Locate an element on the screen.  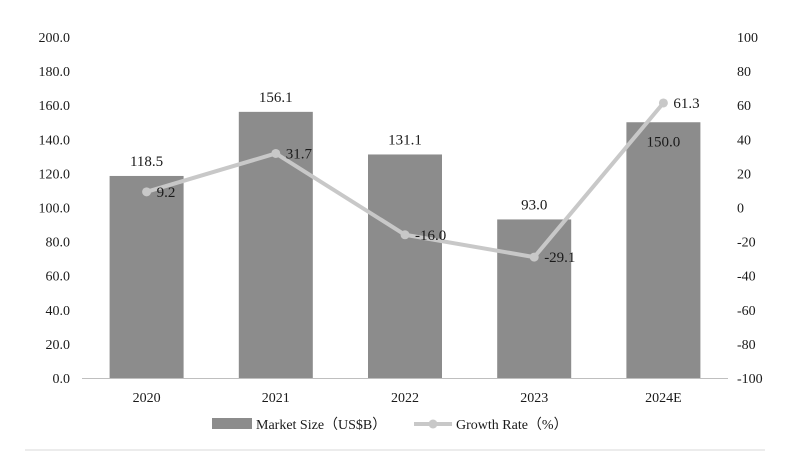
right-axis-tick-label: 60 is located at coordinates (744, 106).